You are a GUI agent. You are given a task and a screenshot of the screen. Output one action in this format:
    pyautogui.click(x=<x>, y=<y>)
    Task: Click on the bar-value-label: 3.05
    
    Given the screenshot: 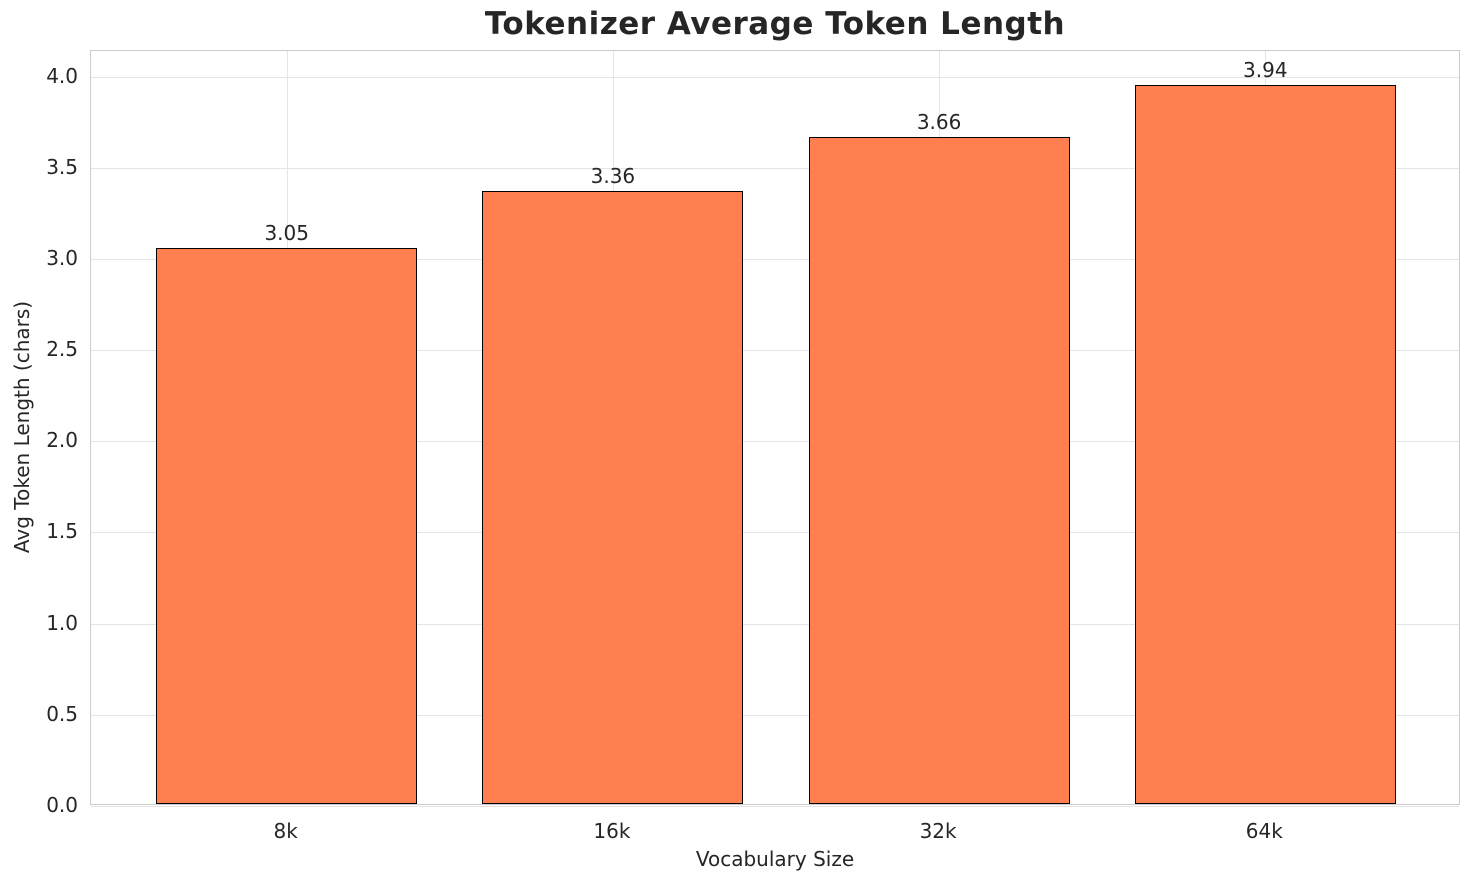 What is the action you would take?
    pyautogui.click(x=286, y=232)
    